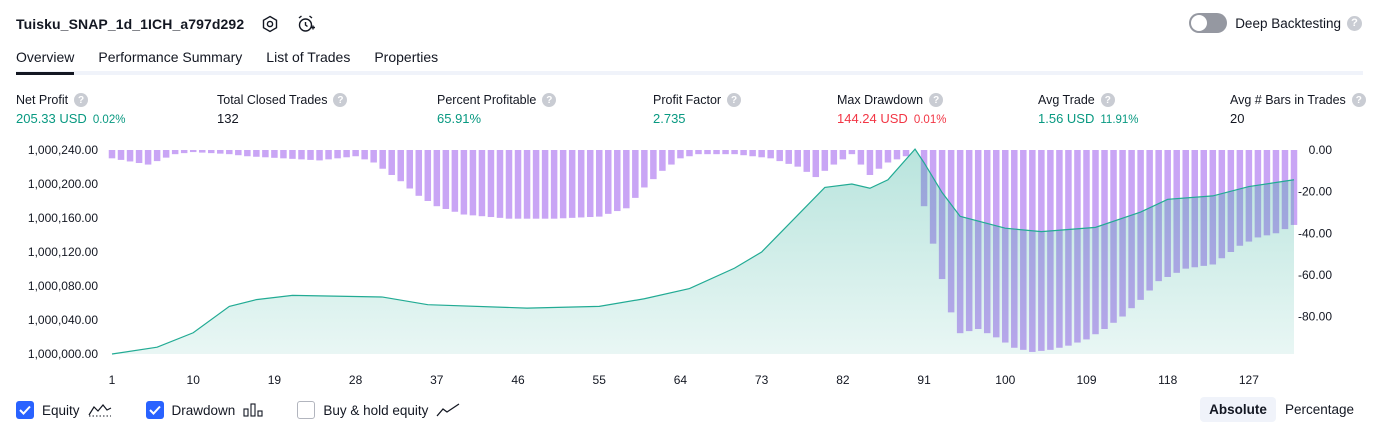 This screenshot has height=435, width=1379. I want to click on left-axis-tick: 1,000,200.00, so click(63, 184).